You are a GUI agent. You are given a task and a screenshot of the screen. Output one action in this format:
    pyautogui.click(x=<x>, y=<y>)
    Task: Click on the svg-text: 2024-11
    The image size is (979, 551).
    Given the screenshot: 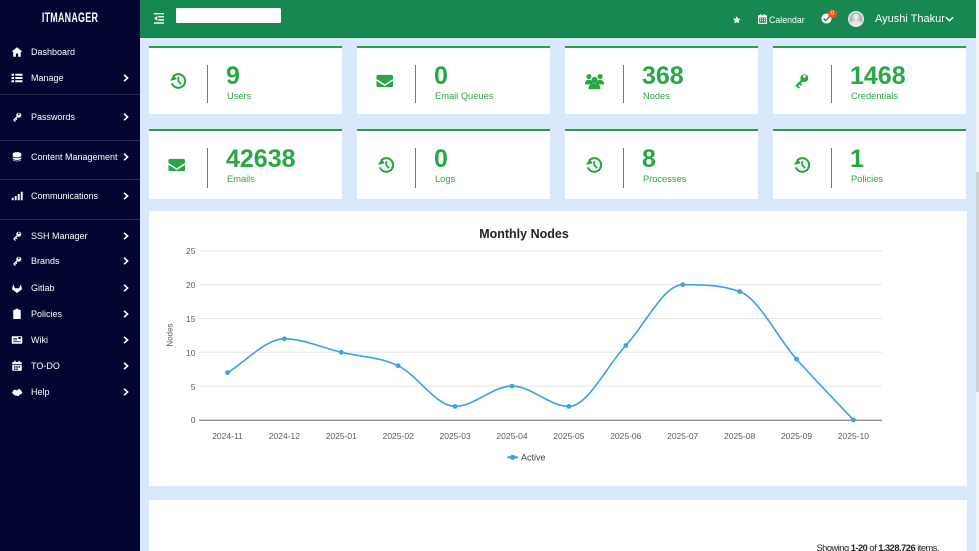 What is the action you would take?
    pyautogui.click(x=227, y=436)
    